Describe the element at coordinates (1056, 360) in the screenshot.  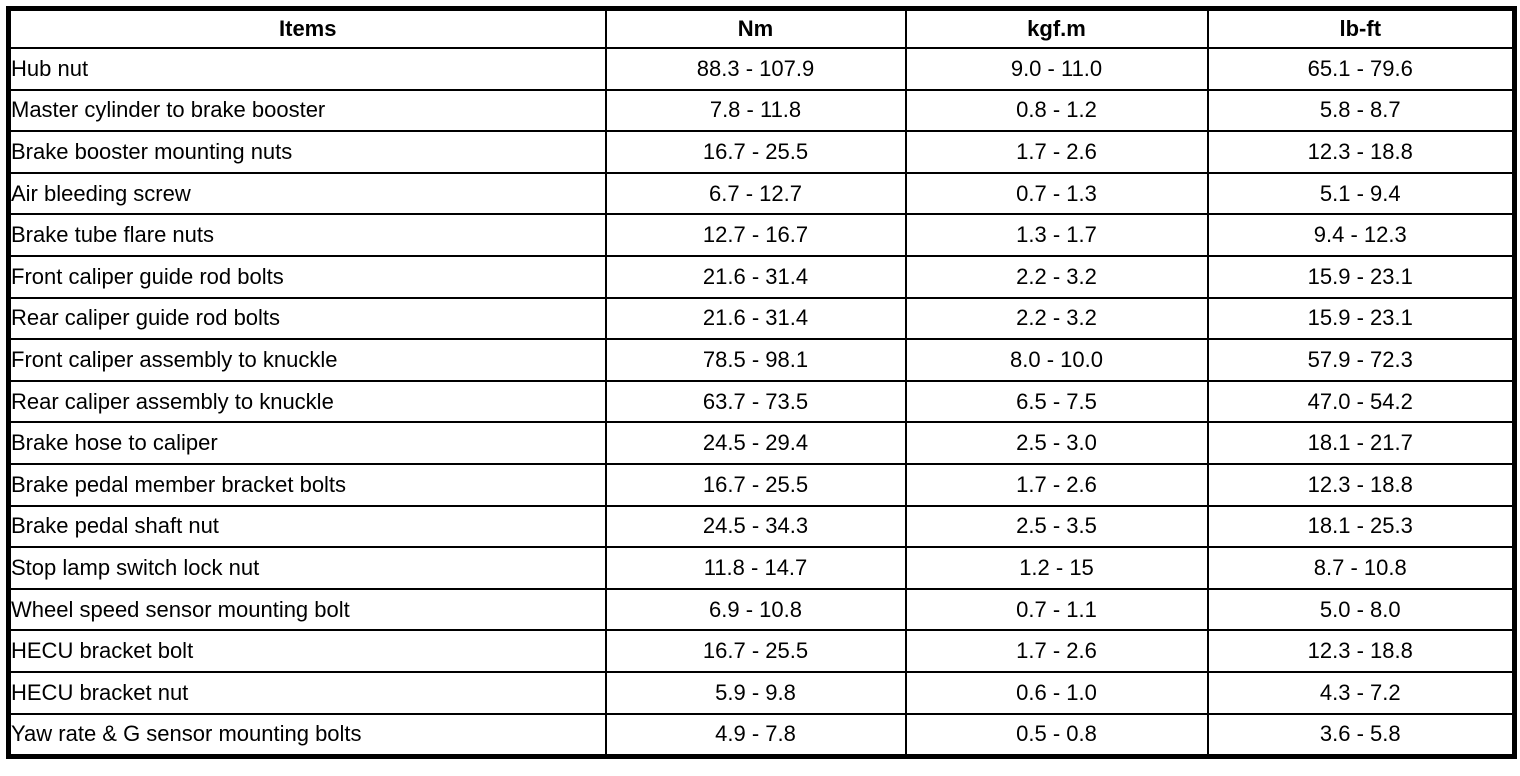
I see `kgfm-value-cell: 8.0 - 10.0` at that location.